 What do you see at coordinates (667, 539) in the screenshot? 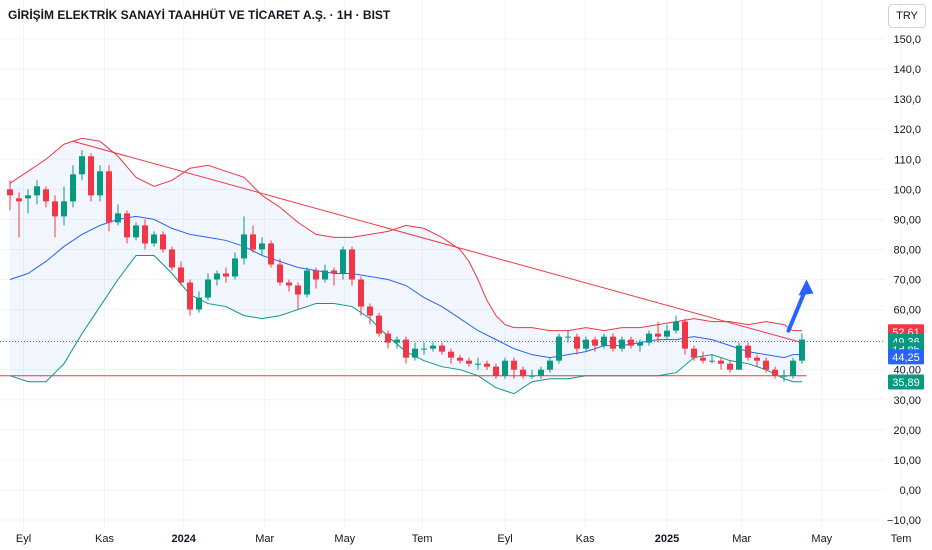
I see `x-tick-label: 2025` at bounding box center [667, 539].